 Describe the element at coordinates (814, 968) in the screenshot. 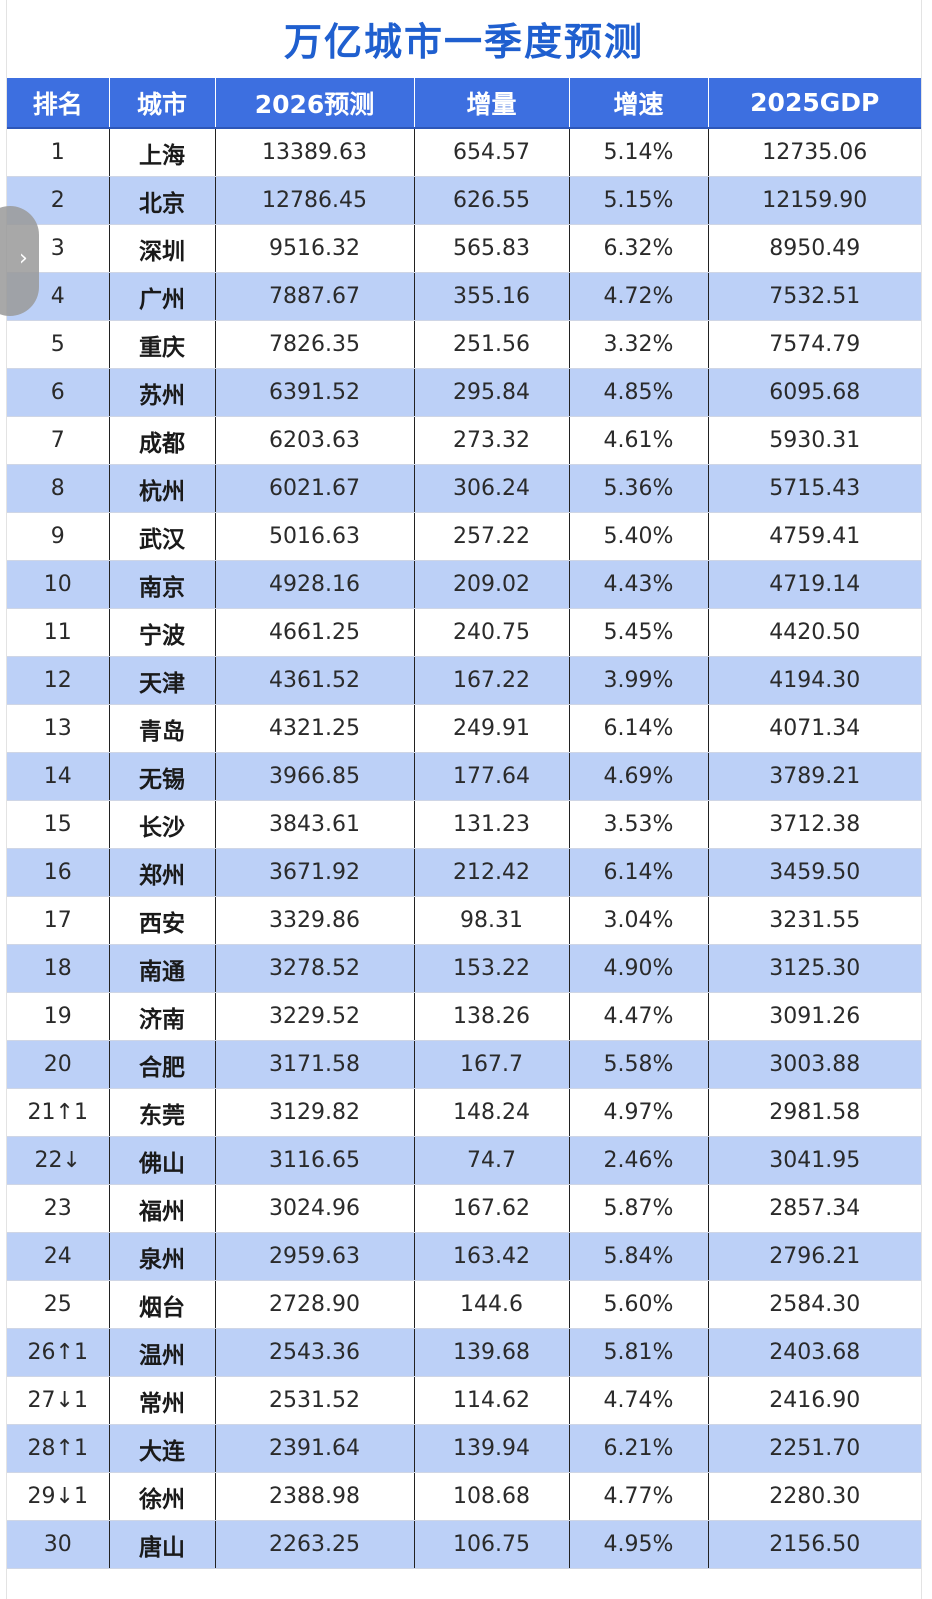

I see `gdp-2025-cell: 3125.30` at that location.